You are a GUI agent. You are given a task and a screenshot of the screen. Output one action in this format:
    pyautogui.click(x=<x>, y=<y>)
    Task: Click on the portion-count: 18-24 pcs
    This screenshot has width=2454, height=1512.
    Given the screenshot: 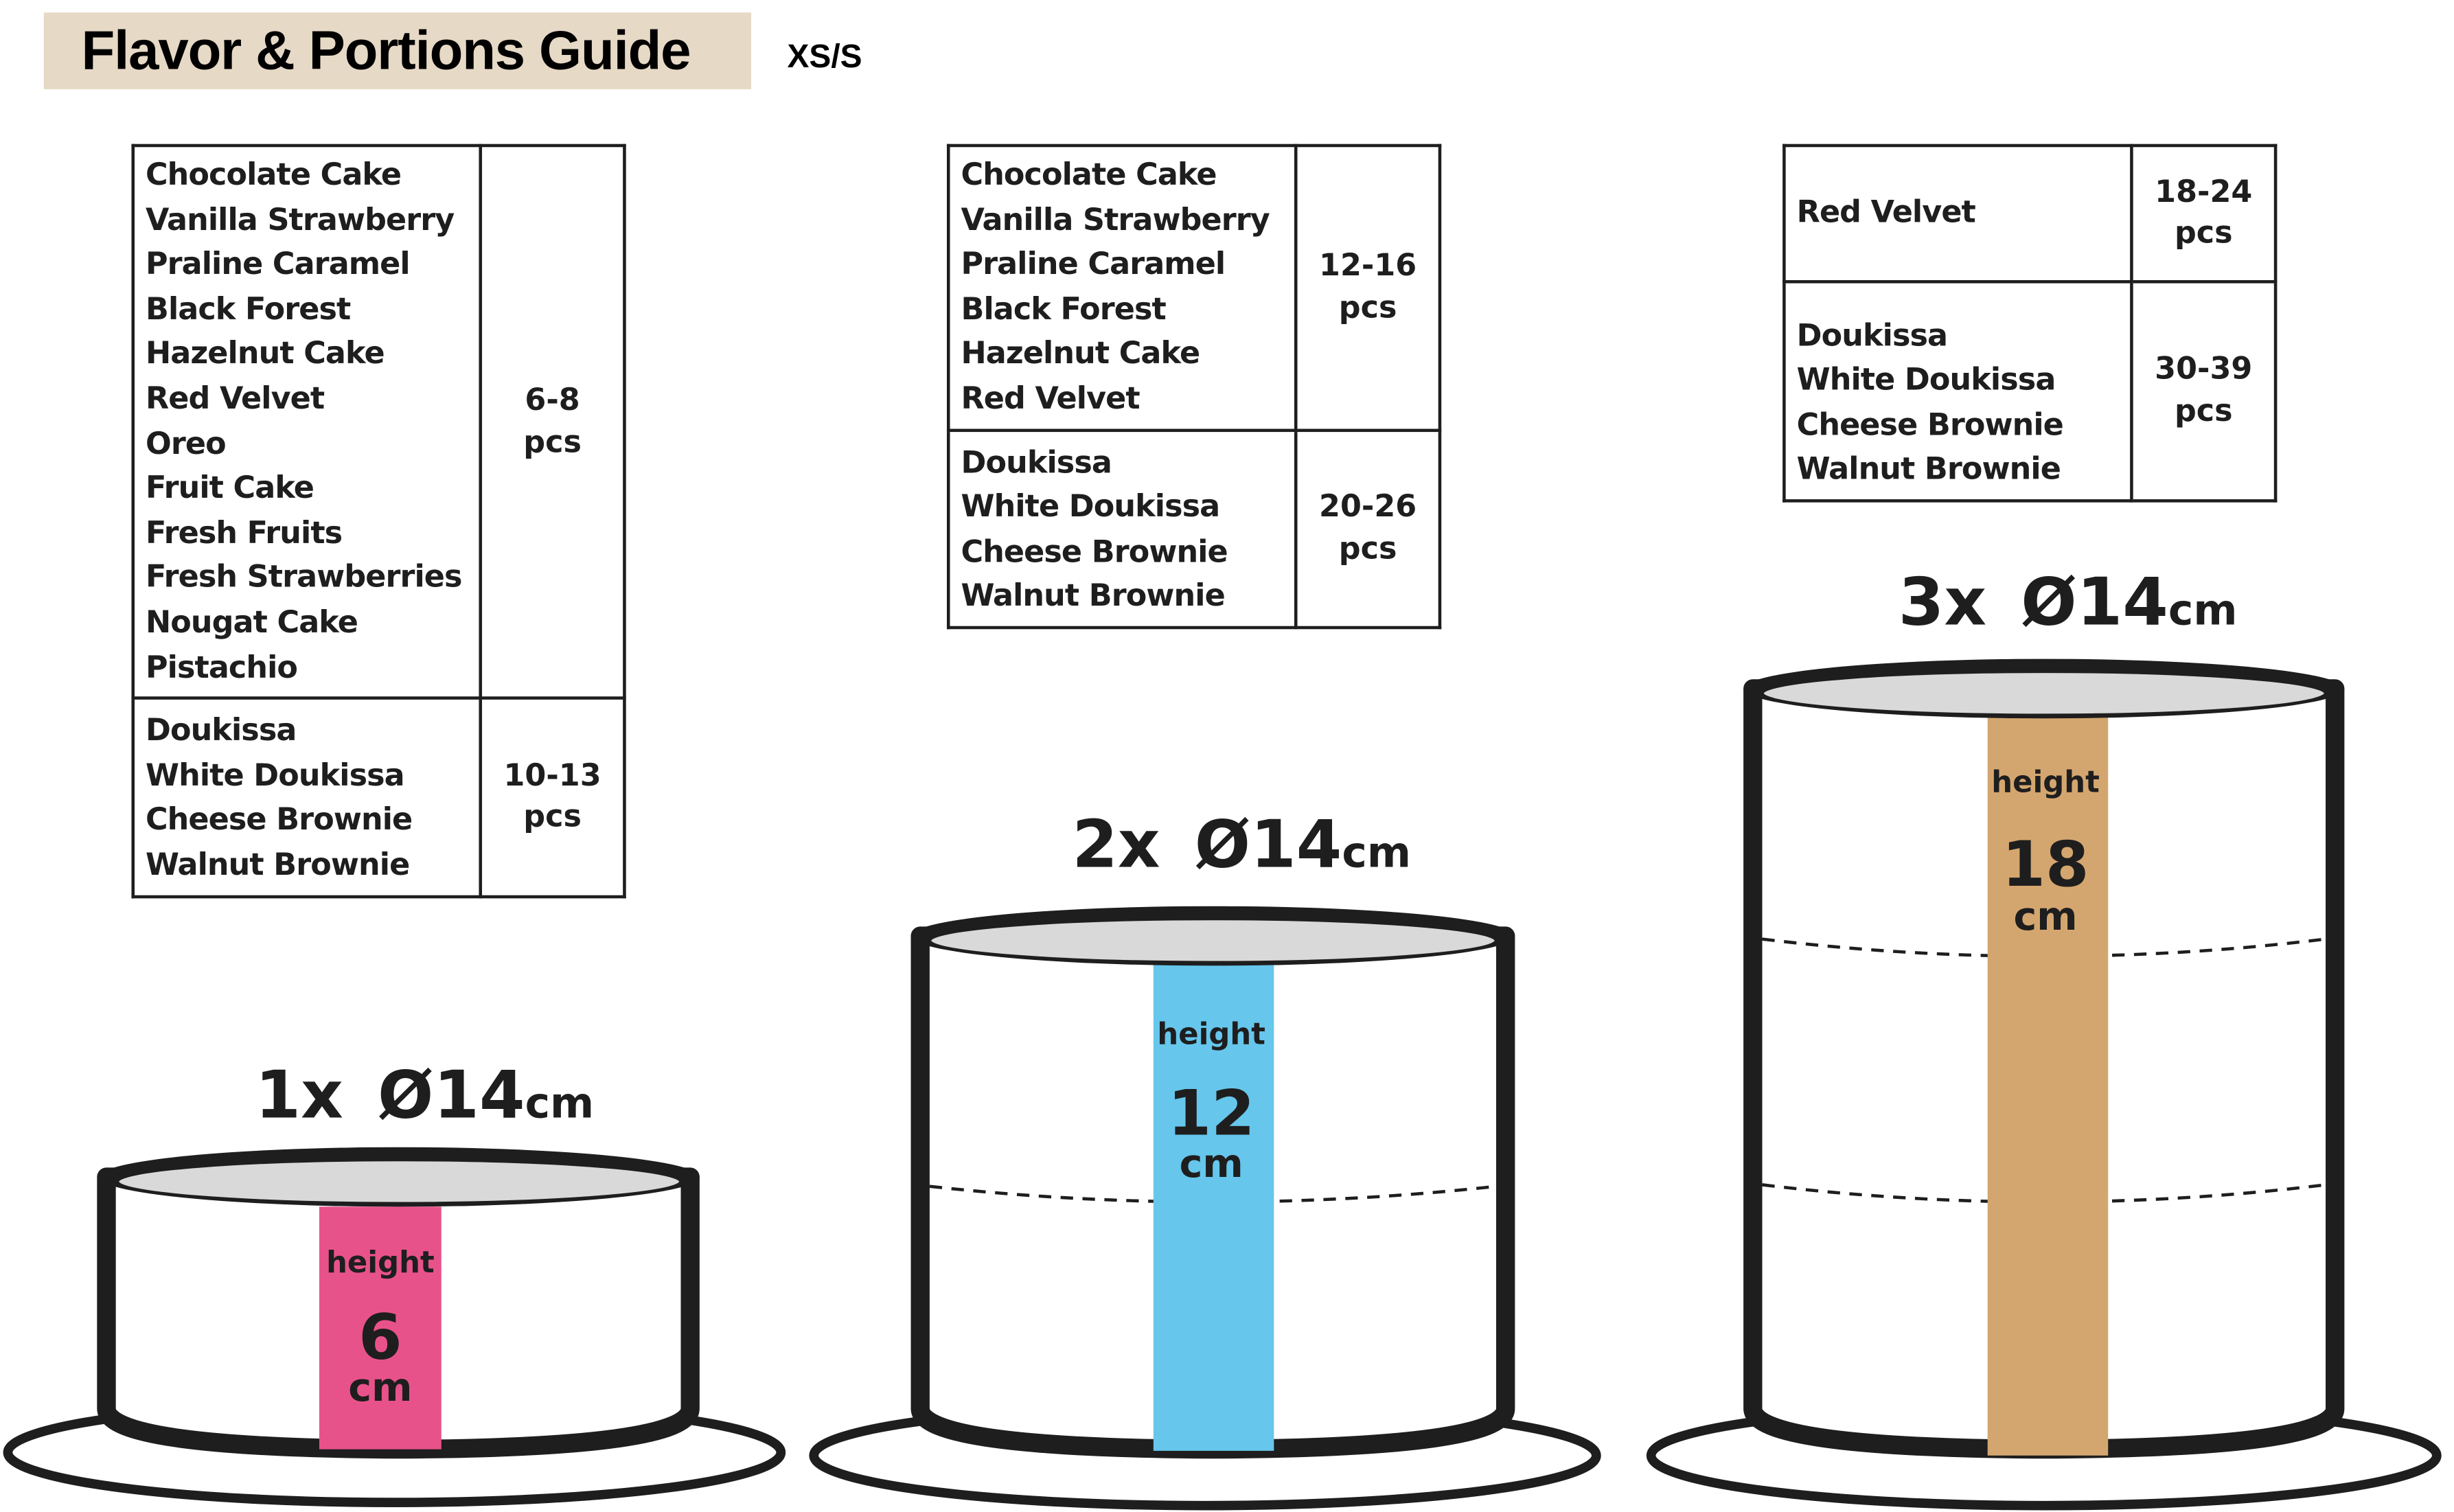 What is the action you would take?
    pyautogui.click(x=2204, y=213)
    